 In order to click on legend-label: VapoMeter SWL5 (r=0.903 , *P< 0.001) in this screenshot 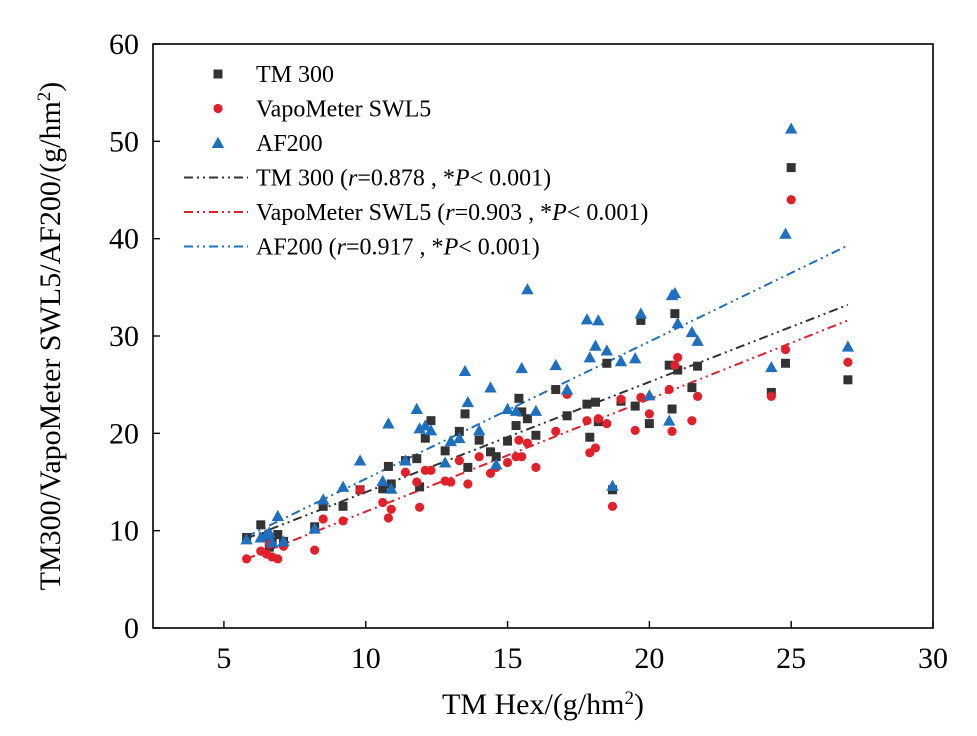, I will do `click(452, 213)`.